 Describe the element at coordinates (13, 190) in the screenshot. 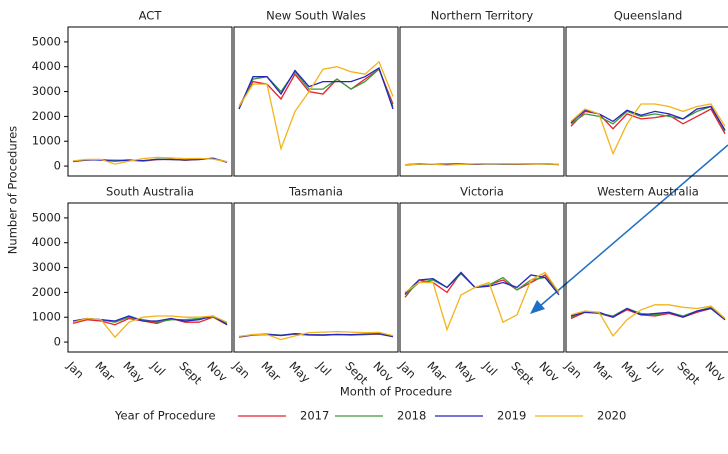

I see `y-axis-label: Number of Procedures` at that location.